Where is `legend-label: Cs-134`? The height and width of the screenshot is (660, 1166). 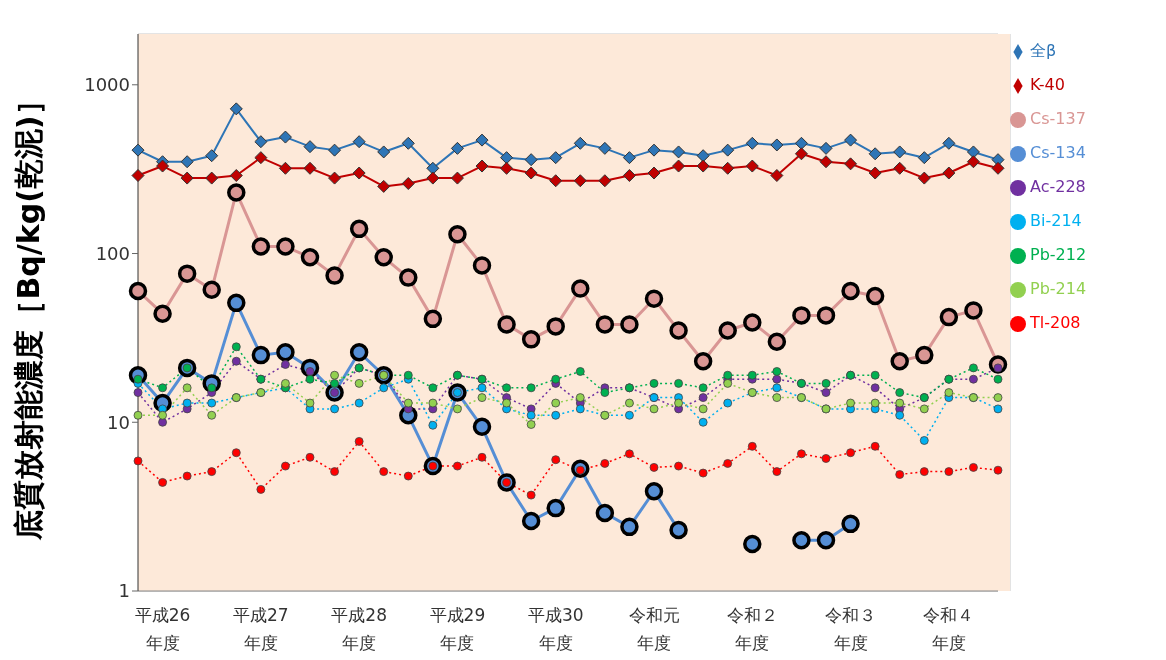 legend-label: Cs-134 is located at coordinates (1058, 152).